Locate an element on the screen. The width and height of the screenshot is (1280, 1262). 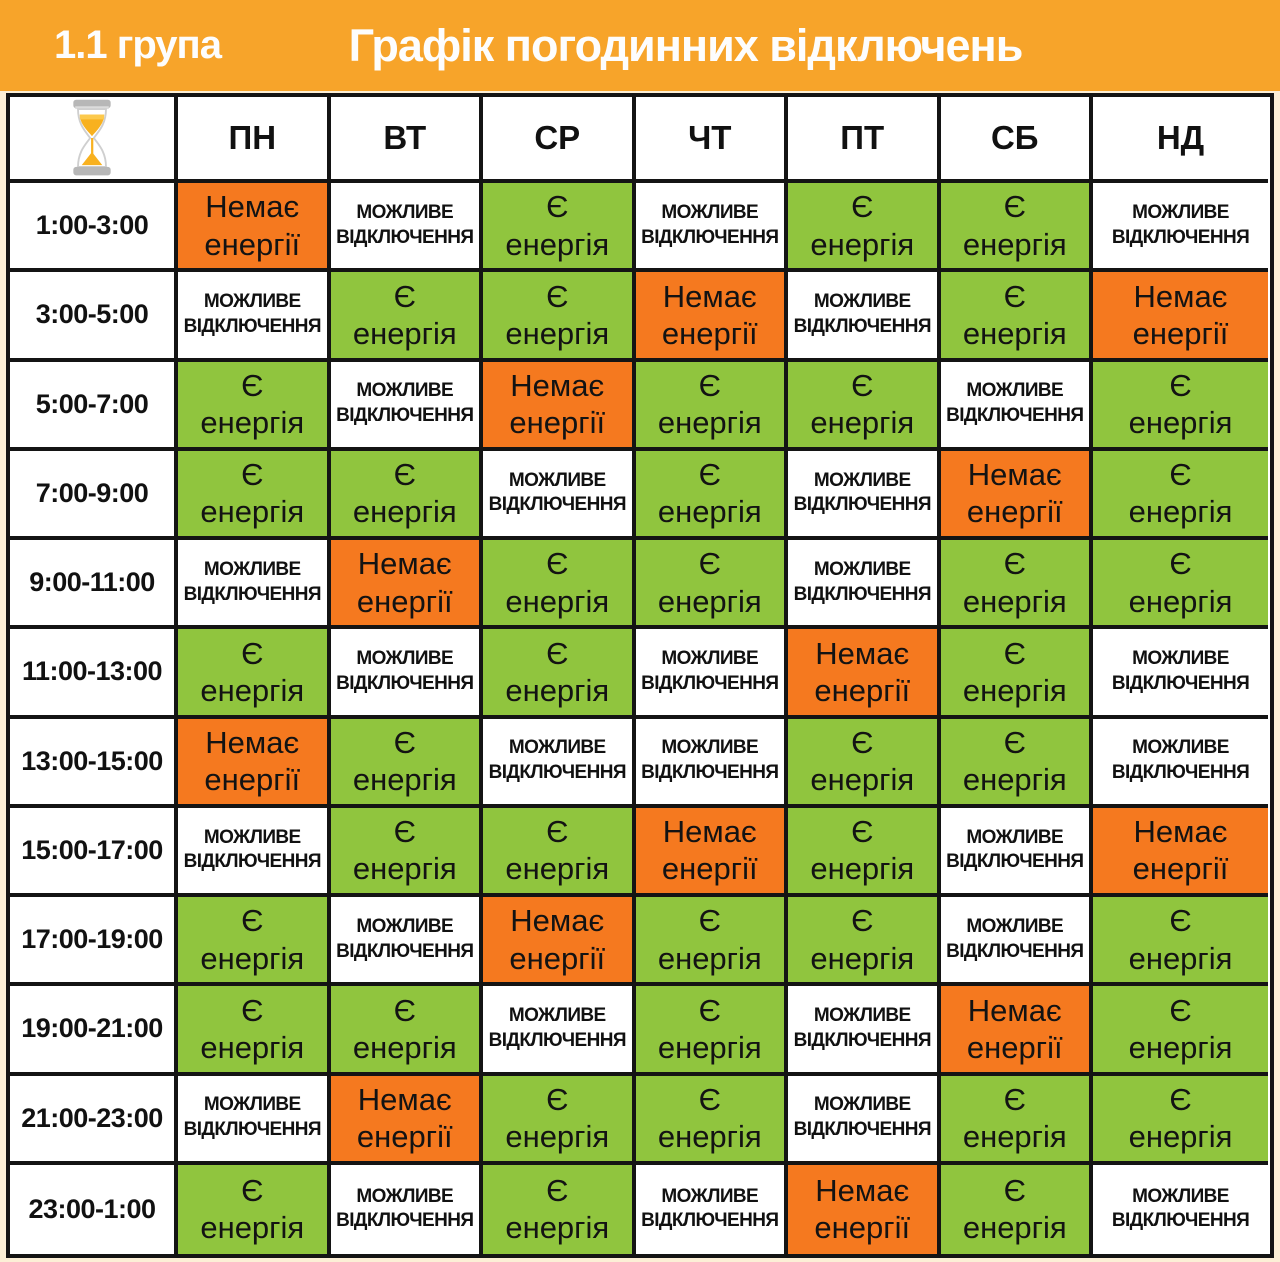
header-banner: 1.1 група Графік погодинних відключень is located at coordinates (640, 45).